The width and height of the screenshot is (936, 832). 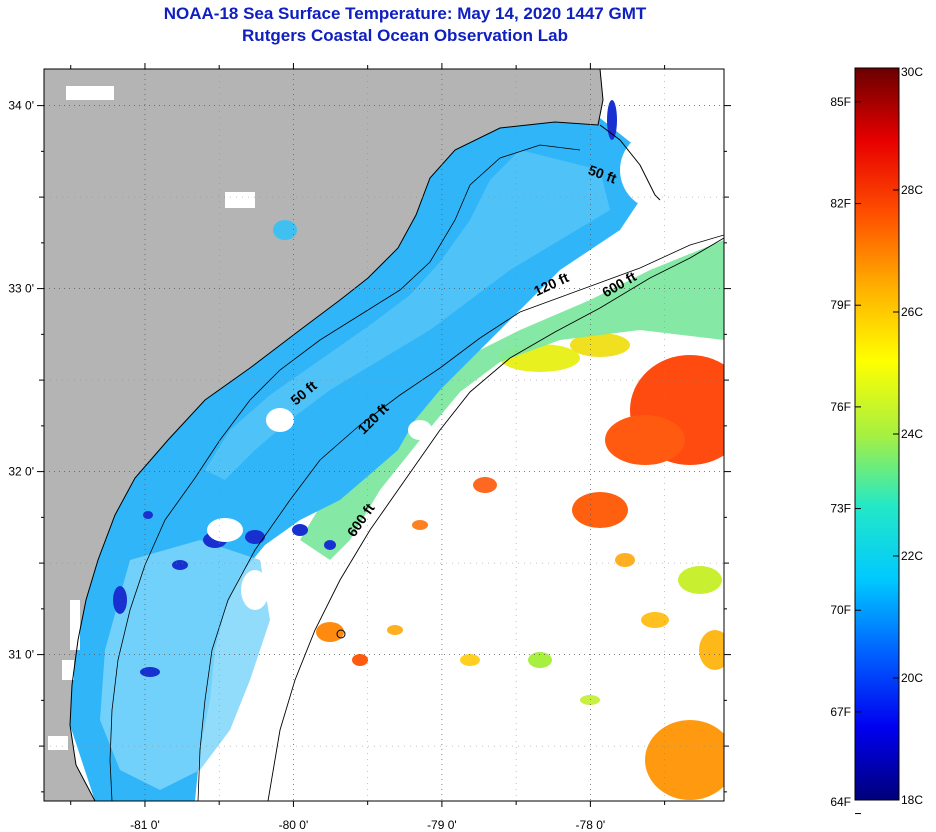 What do you see at coordinates (912, 190) in the screenshot?
I see `celsius-tick-label: 28C` at bounding box center [912, 190].